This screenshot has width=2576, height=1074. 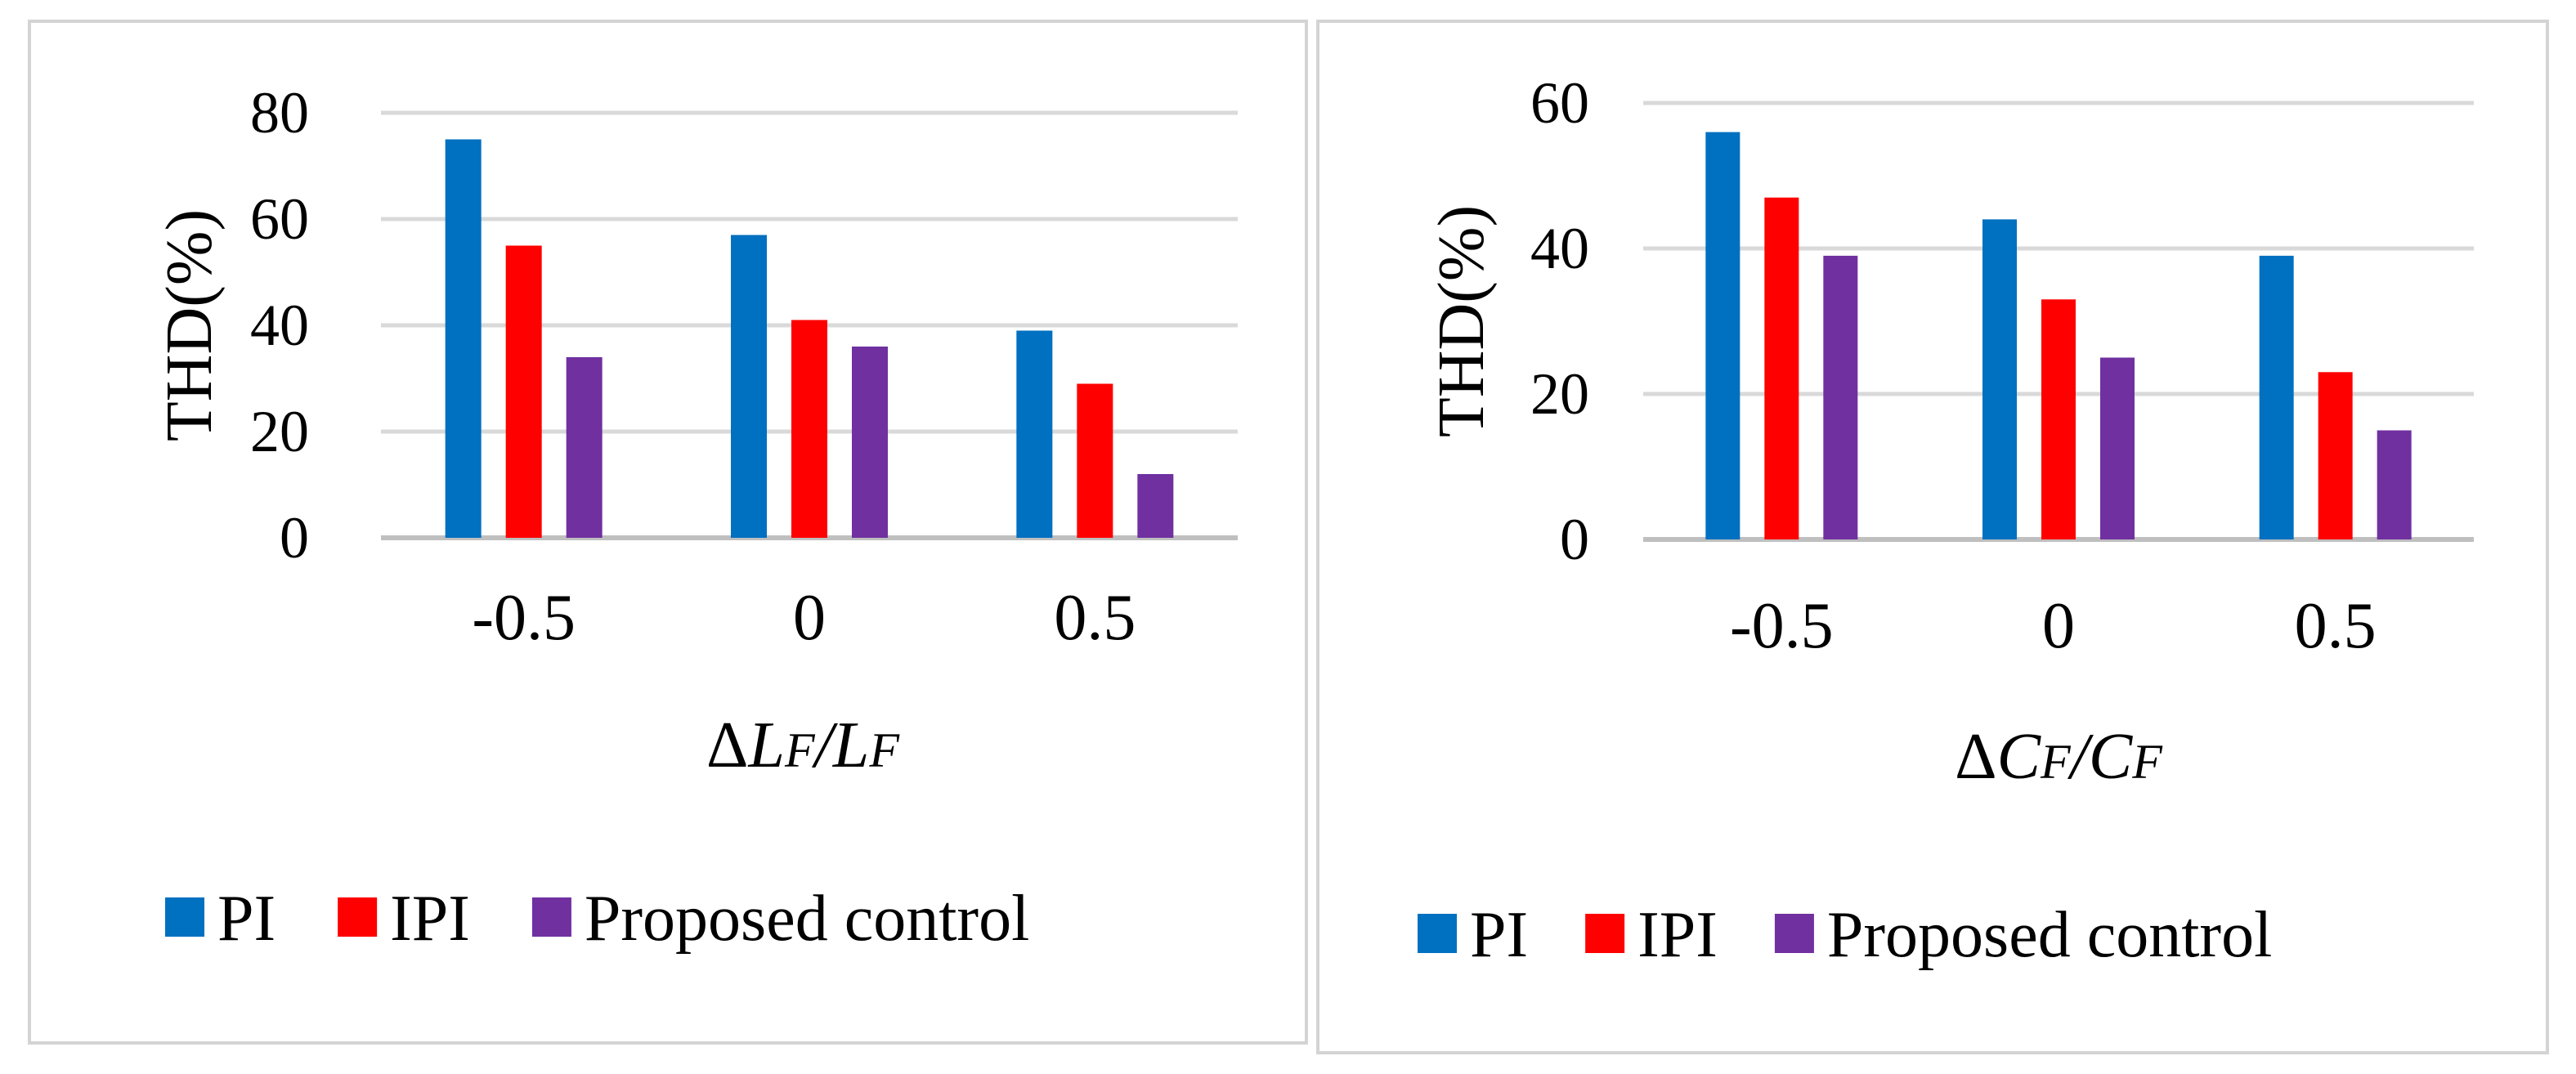 I want to click on x-axis-title: ΔCF/CF, so click(x=2059, y=757).